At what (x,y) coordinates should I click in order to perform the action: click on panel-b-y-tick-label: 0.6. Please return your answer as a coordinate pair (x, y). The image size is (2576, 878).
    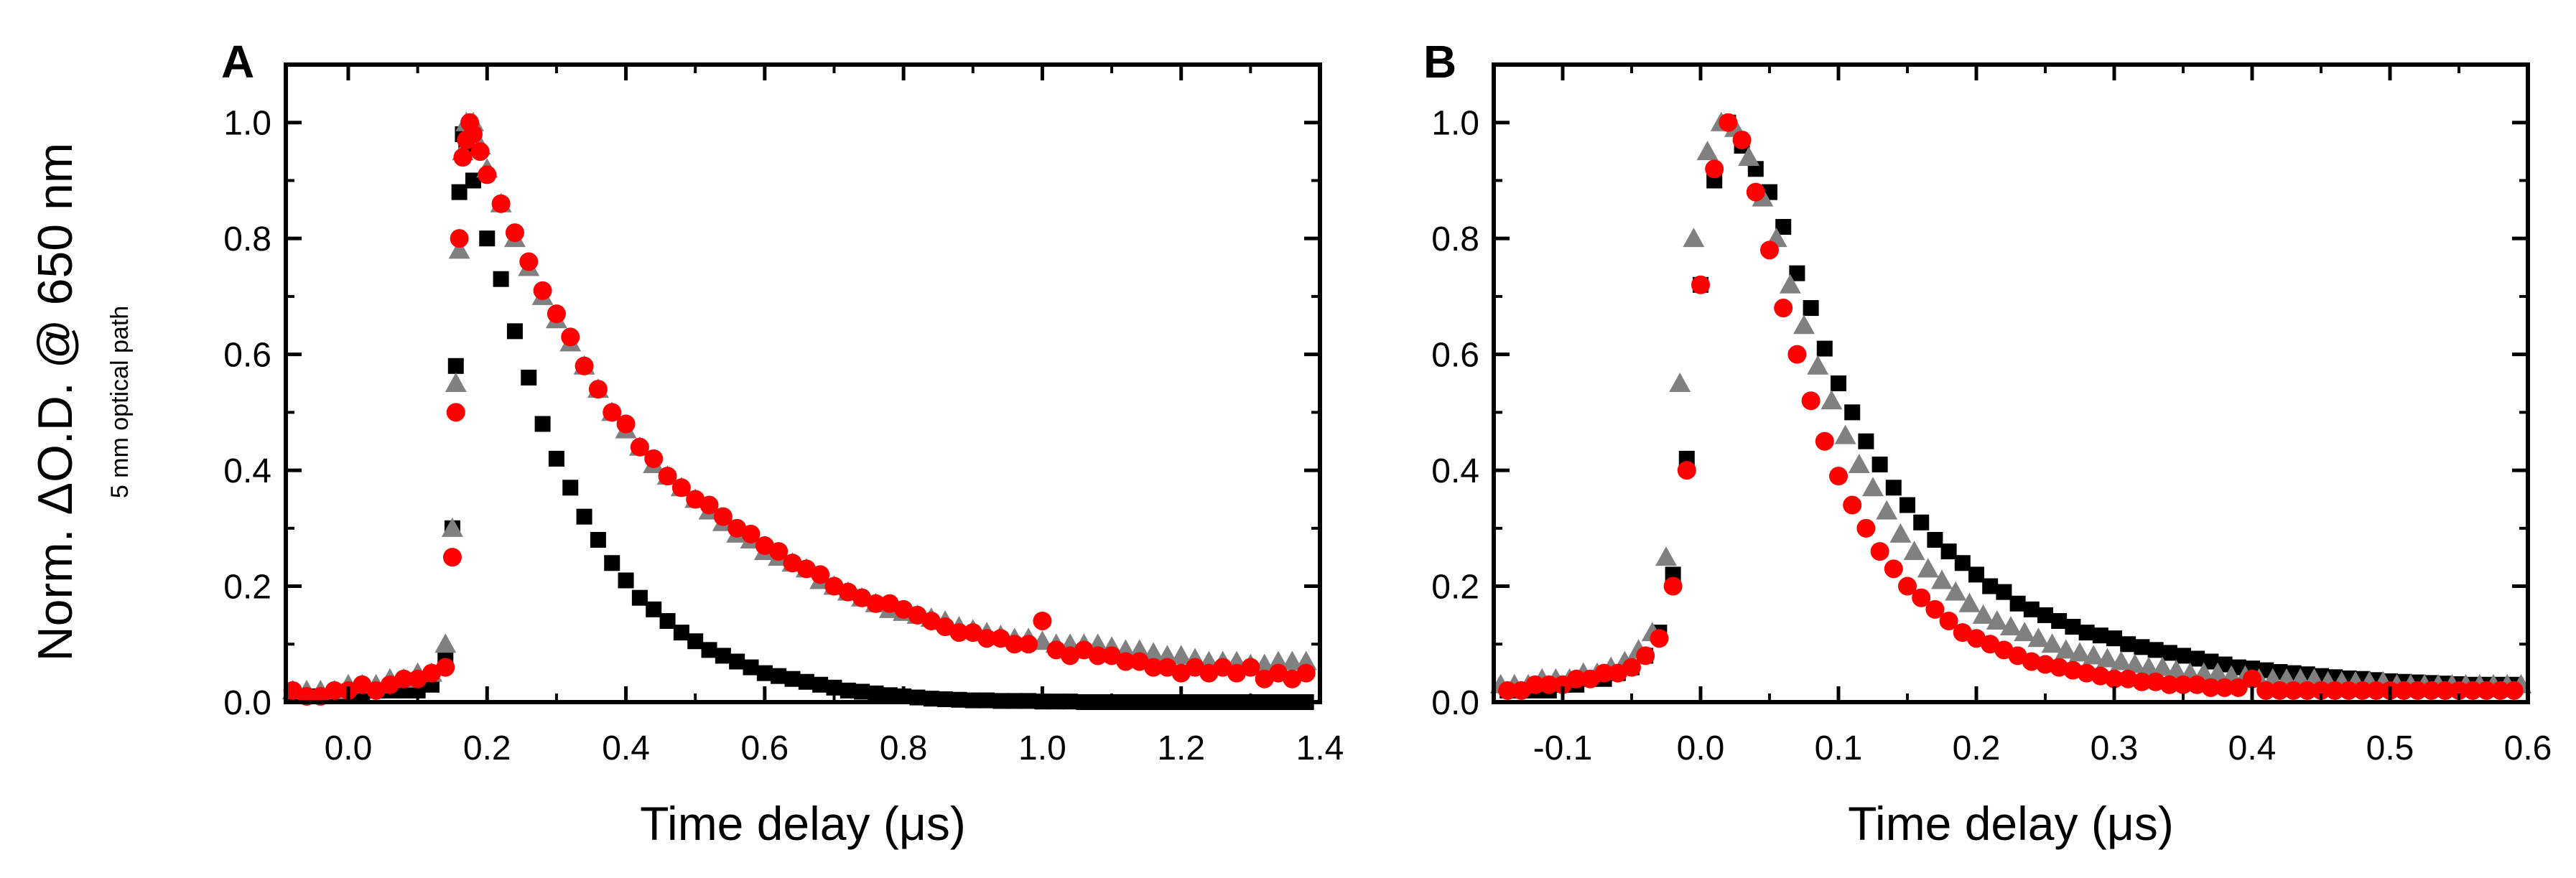
    Looking at the image, I should click on (1455, 356).